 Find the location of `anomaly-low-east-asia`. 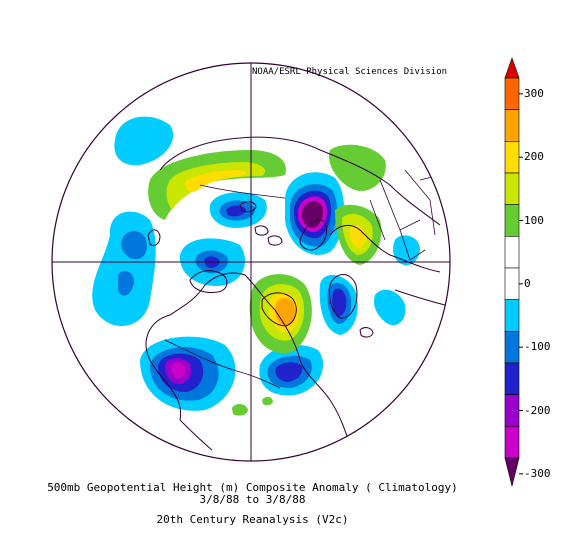

anomaly-low-east-asia is located at coordinates (188, 373).